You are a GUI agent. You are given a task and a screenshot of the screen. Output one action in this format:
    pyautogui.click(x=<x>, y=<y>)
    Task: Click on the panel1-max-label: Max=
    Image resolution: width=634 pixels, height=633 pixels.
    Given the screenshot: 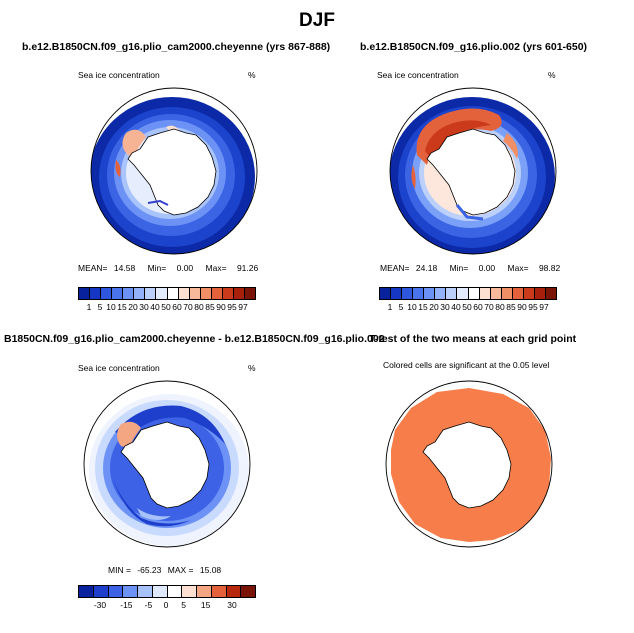 What is the action you would take?
    pyautogui.click(x=216, y=268)
    